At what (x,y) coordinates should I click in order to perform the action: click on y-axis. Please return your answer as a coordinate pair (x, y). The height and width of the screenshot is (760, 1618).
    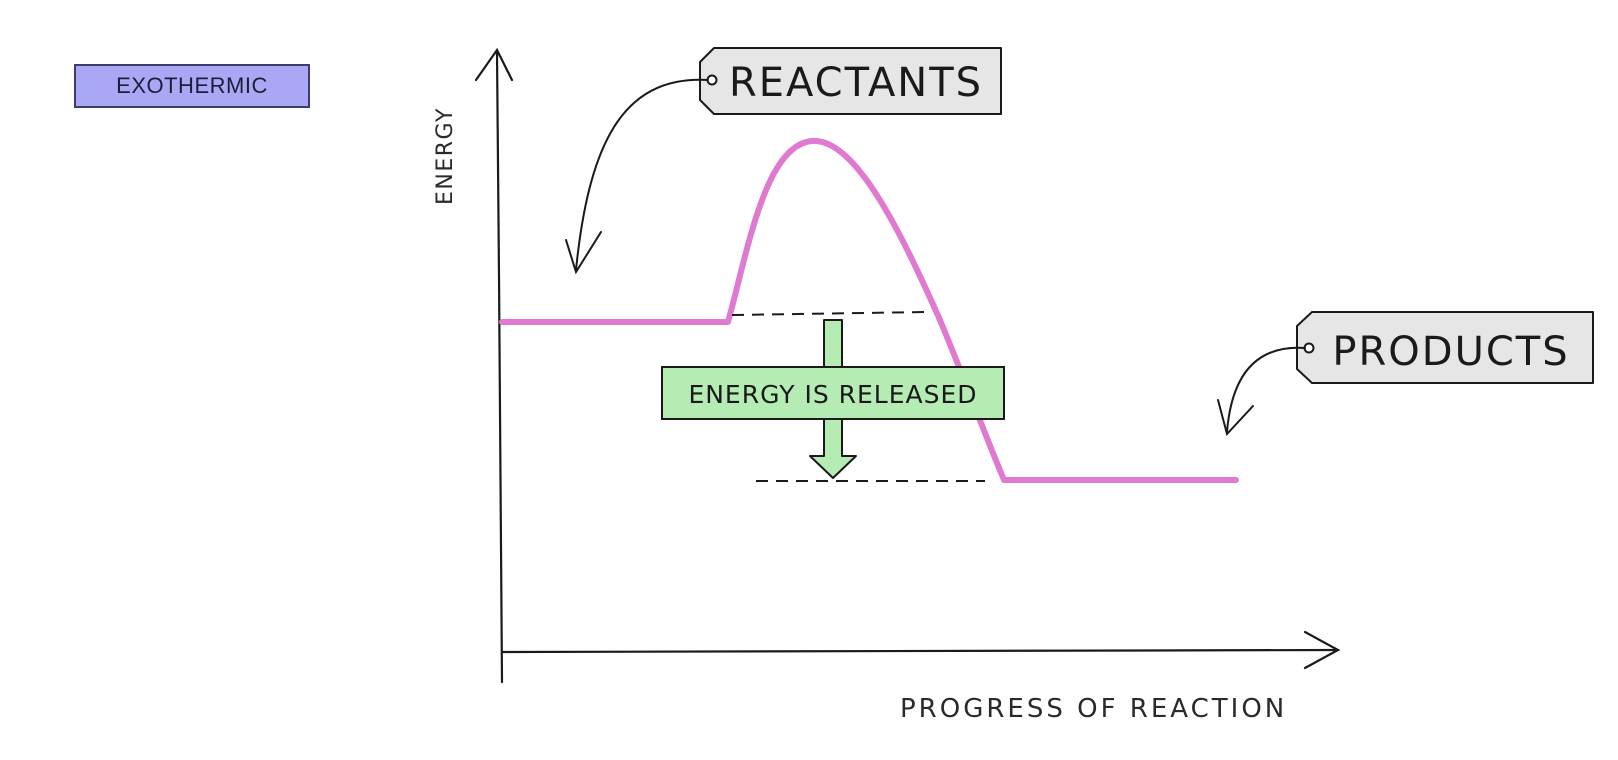
    Looking at the image, I should click on (494, 365).